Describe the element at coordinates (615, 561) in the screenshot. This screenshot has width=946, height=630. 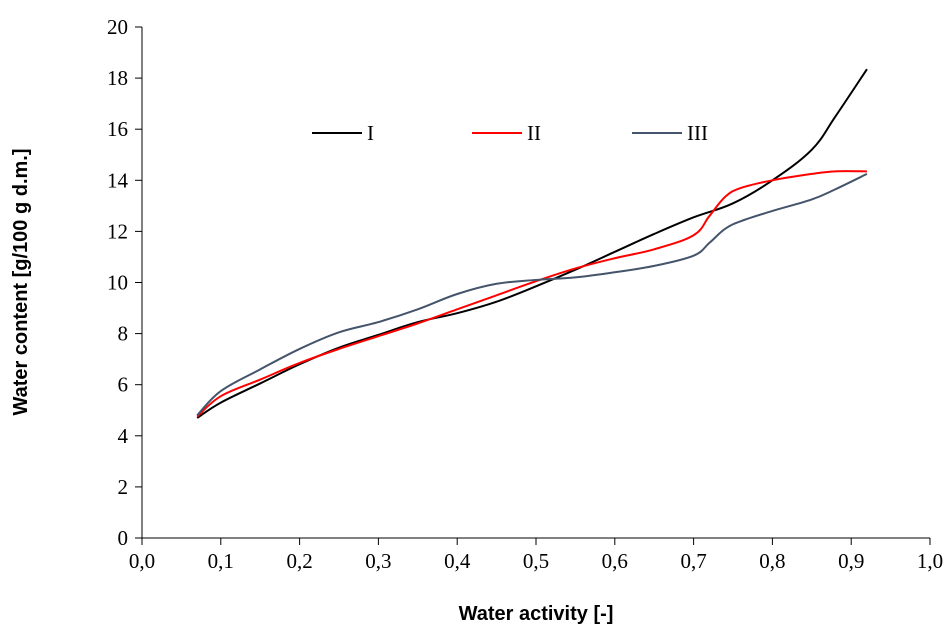
I see `x-tick-label: 0,6` at that location.